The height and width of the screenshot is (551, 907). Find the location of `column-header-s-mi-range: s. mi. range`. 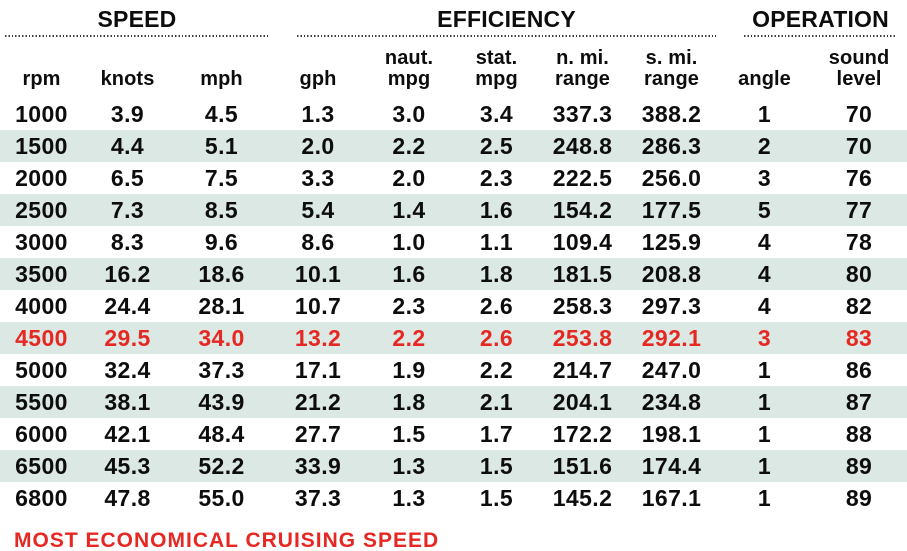

column-header-s-mi-range: s. mi. range is located at coordinates (671, 68).